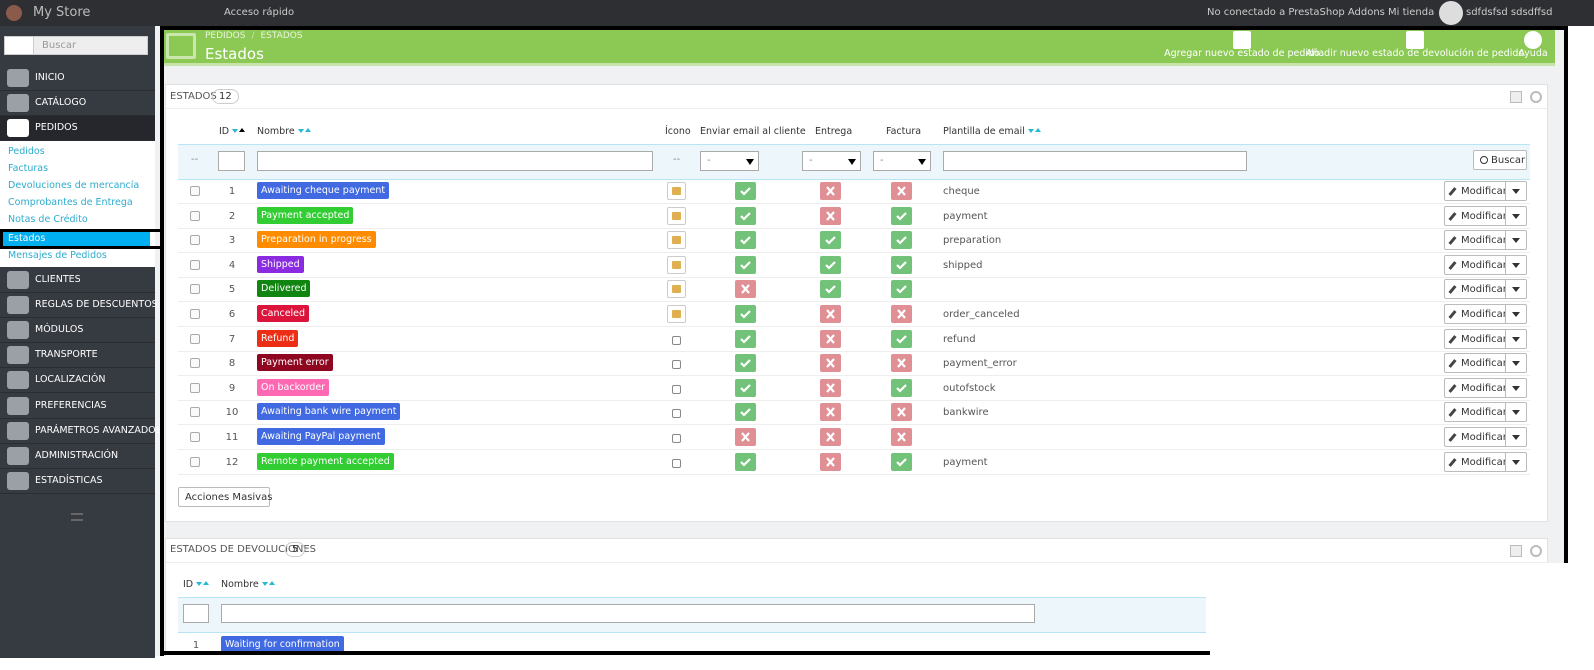 This screenshot has width=1594, height=670. What do you see at coordinates (1095, 161) in the screenshot?
I see `template-filter` at bounding box center [1095, 161].